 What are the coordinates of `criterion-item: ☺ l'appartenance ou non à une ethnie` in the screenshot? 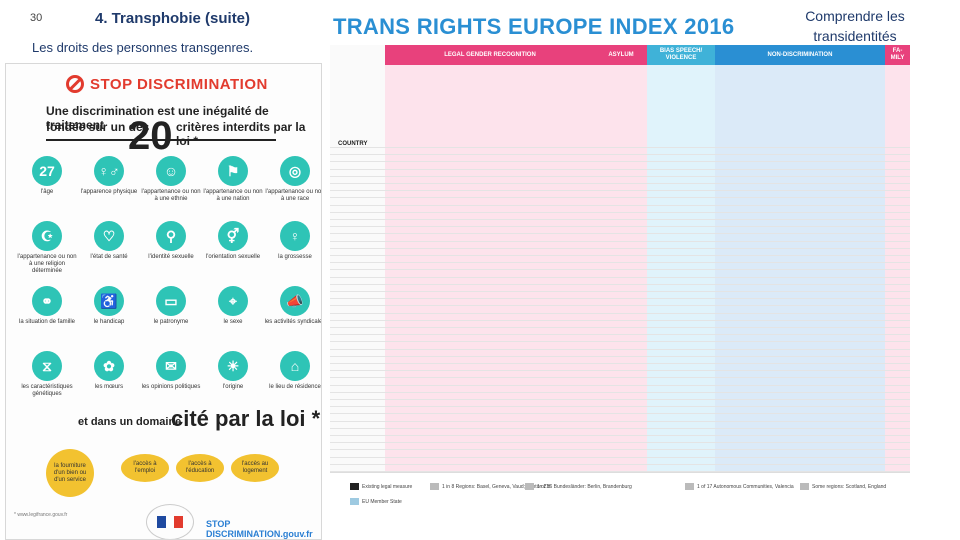 It's located at (171, 179).